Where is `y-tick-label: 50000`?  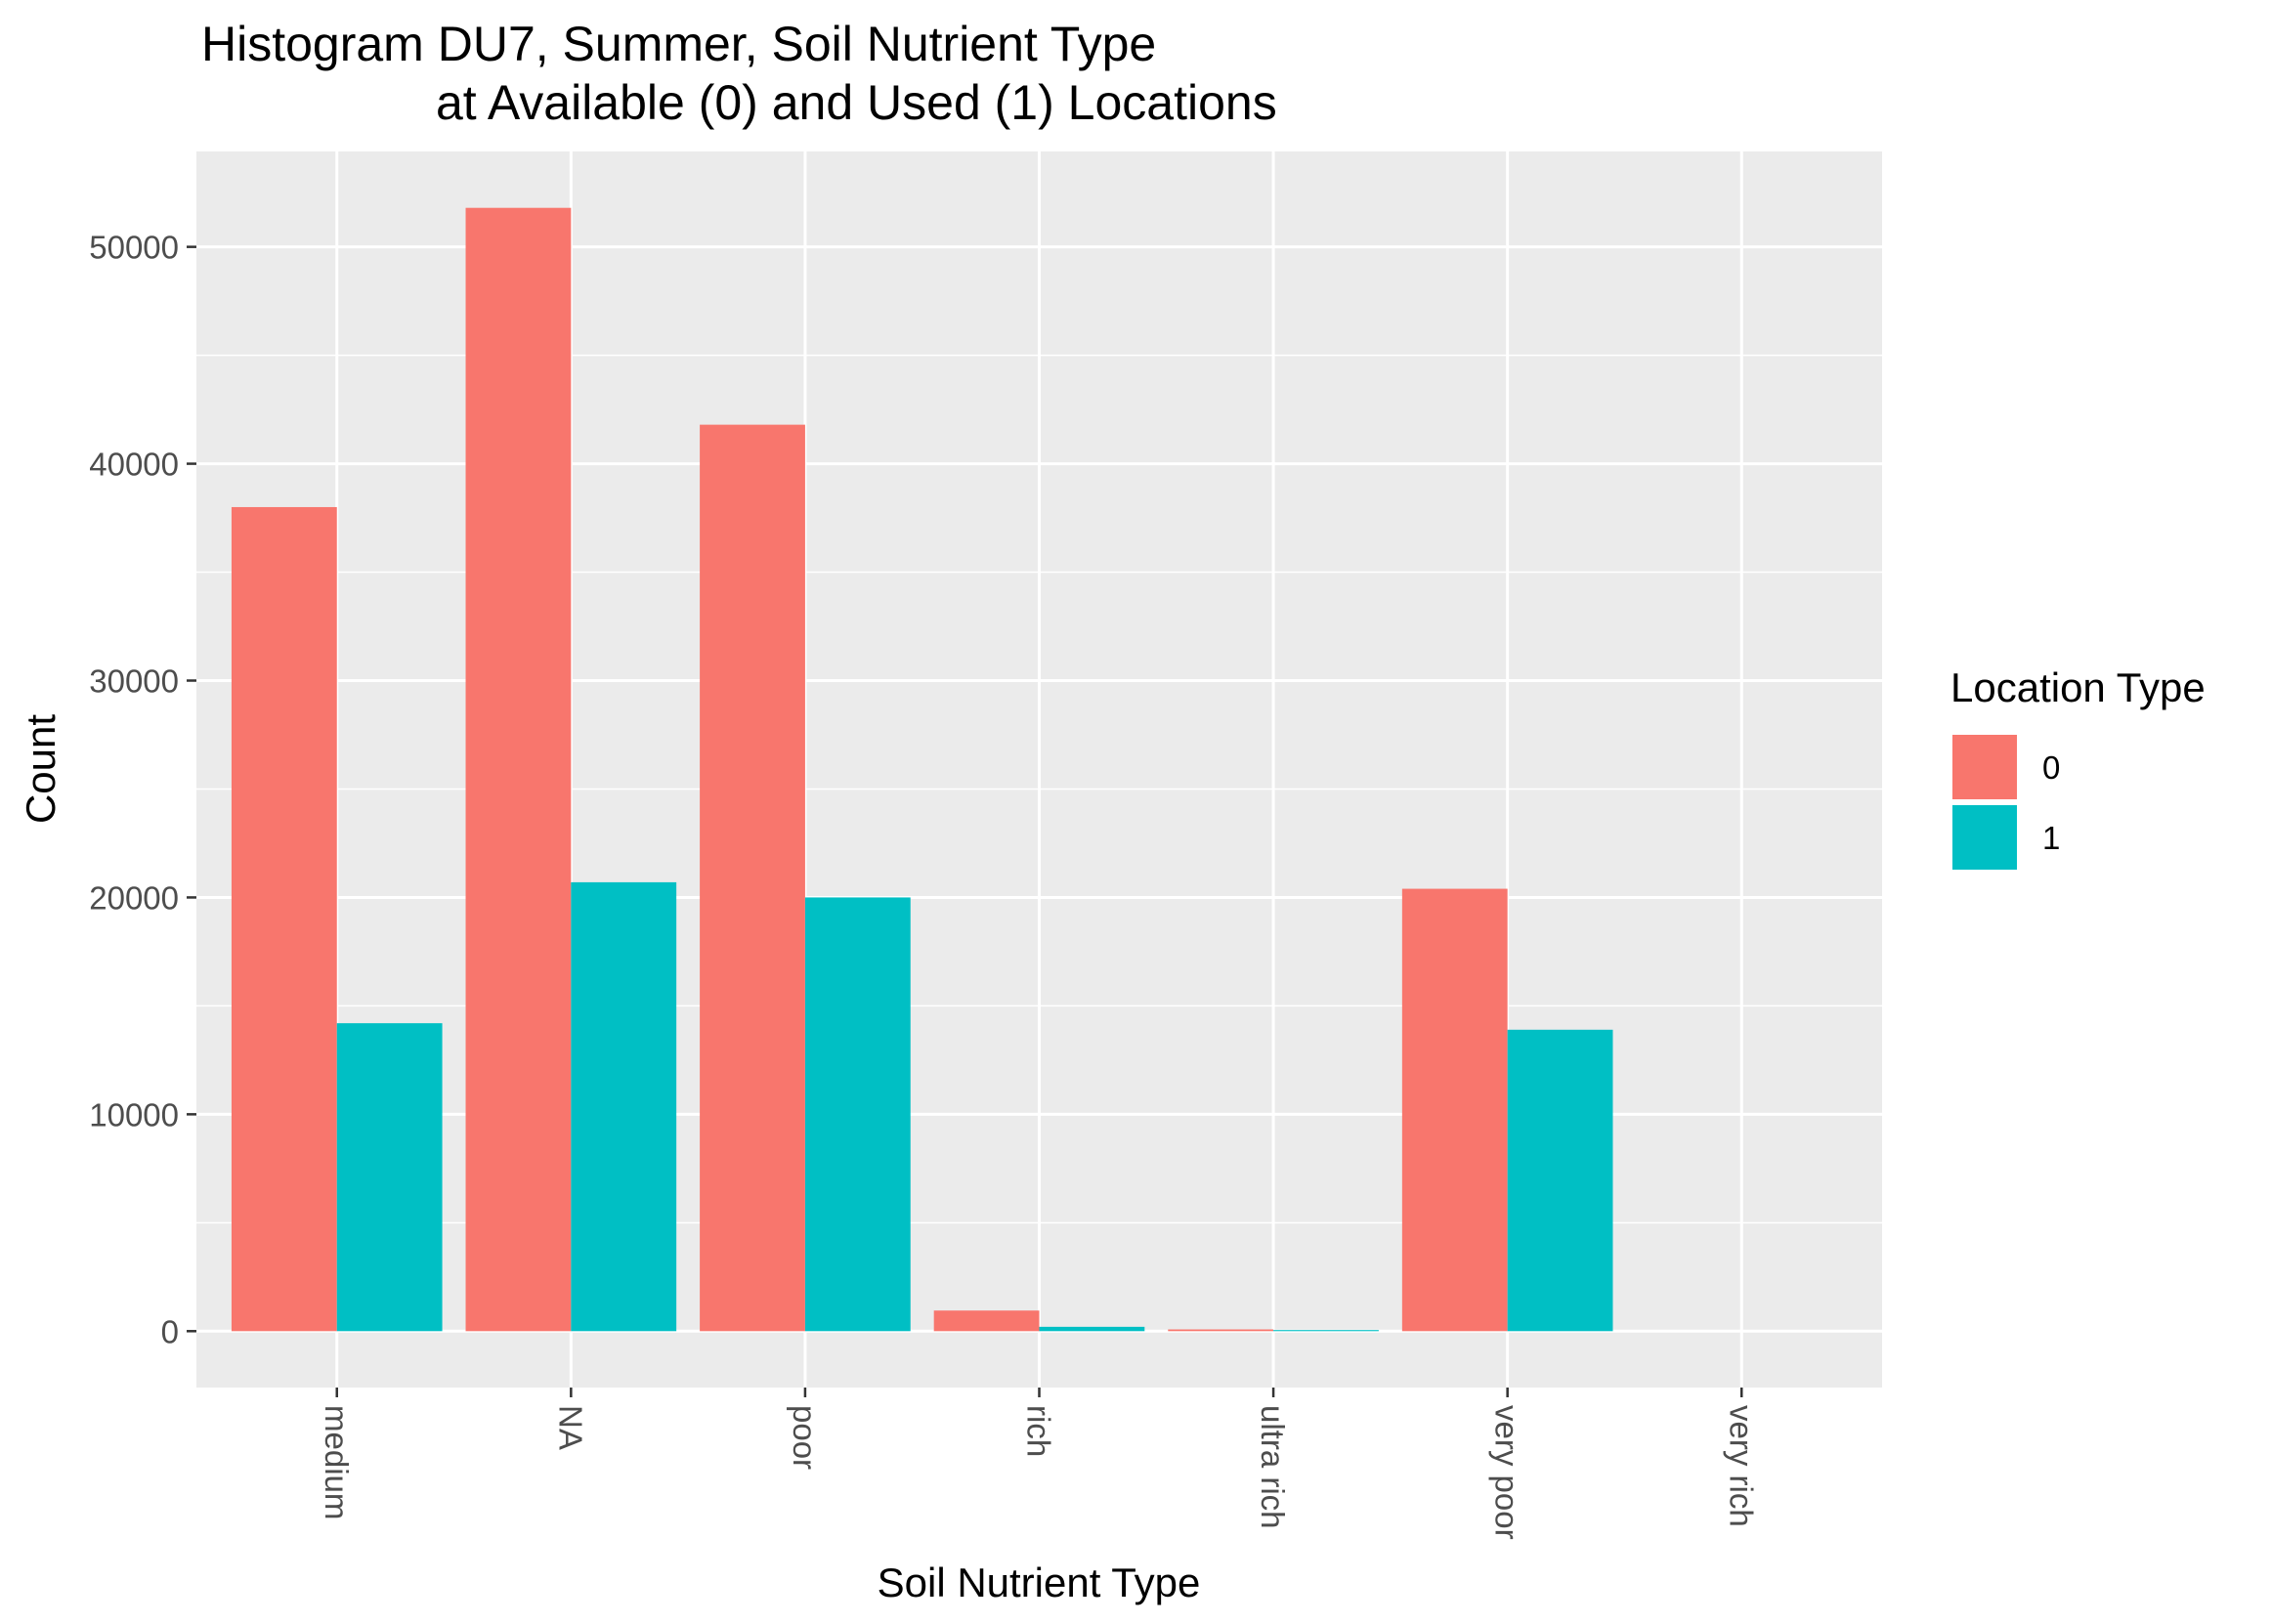 y-tick-label: 50000 is located at coordinates (134, 248).